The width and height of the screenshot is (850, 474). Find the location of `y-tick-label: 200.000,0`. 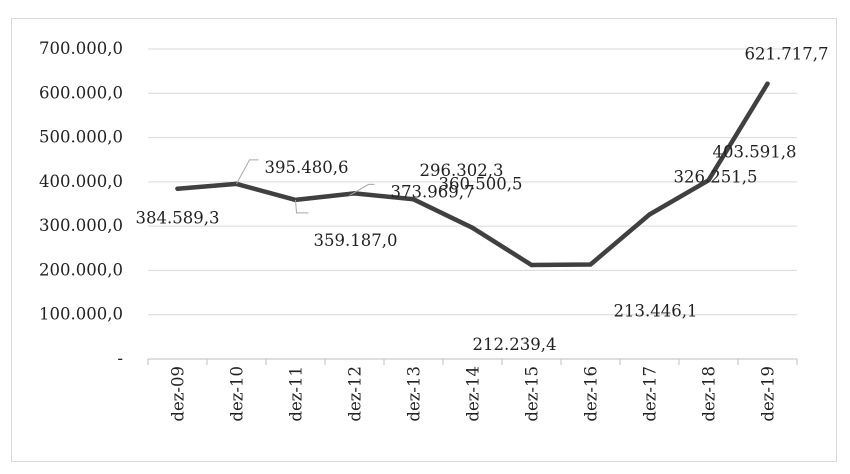

y-tick-label: 200.000,0 is located at coordinates (81, 269).